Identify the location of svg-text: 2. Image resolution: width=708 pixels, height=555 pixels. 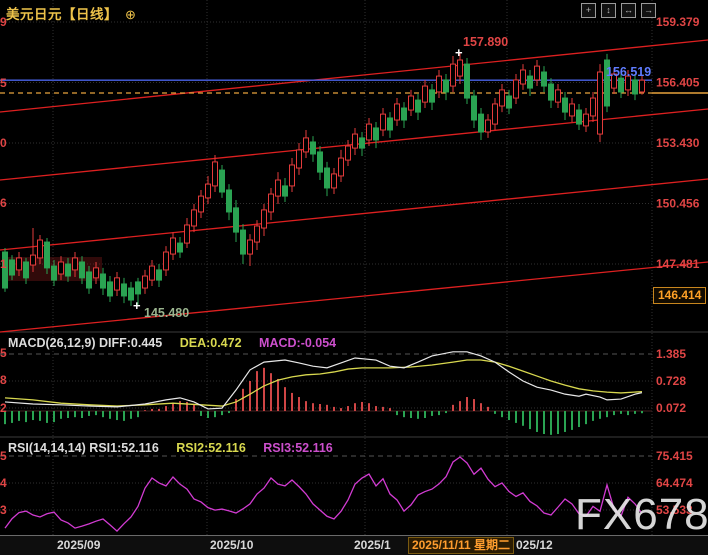
(3, 408).